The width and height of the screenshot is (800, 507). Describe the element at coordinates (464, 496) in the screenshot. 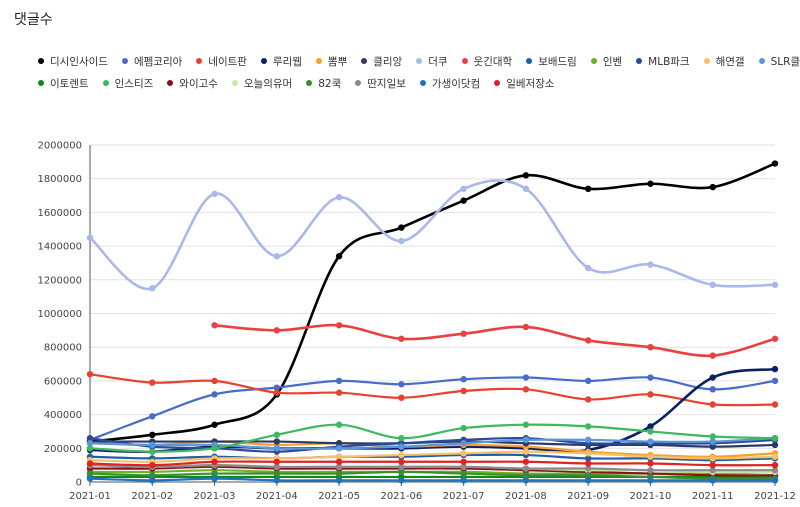

I see `x-tick-label: 2021-07` at that location.